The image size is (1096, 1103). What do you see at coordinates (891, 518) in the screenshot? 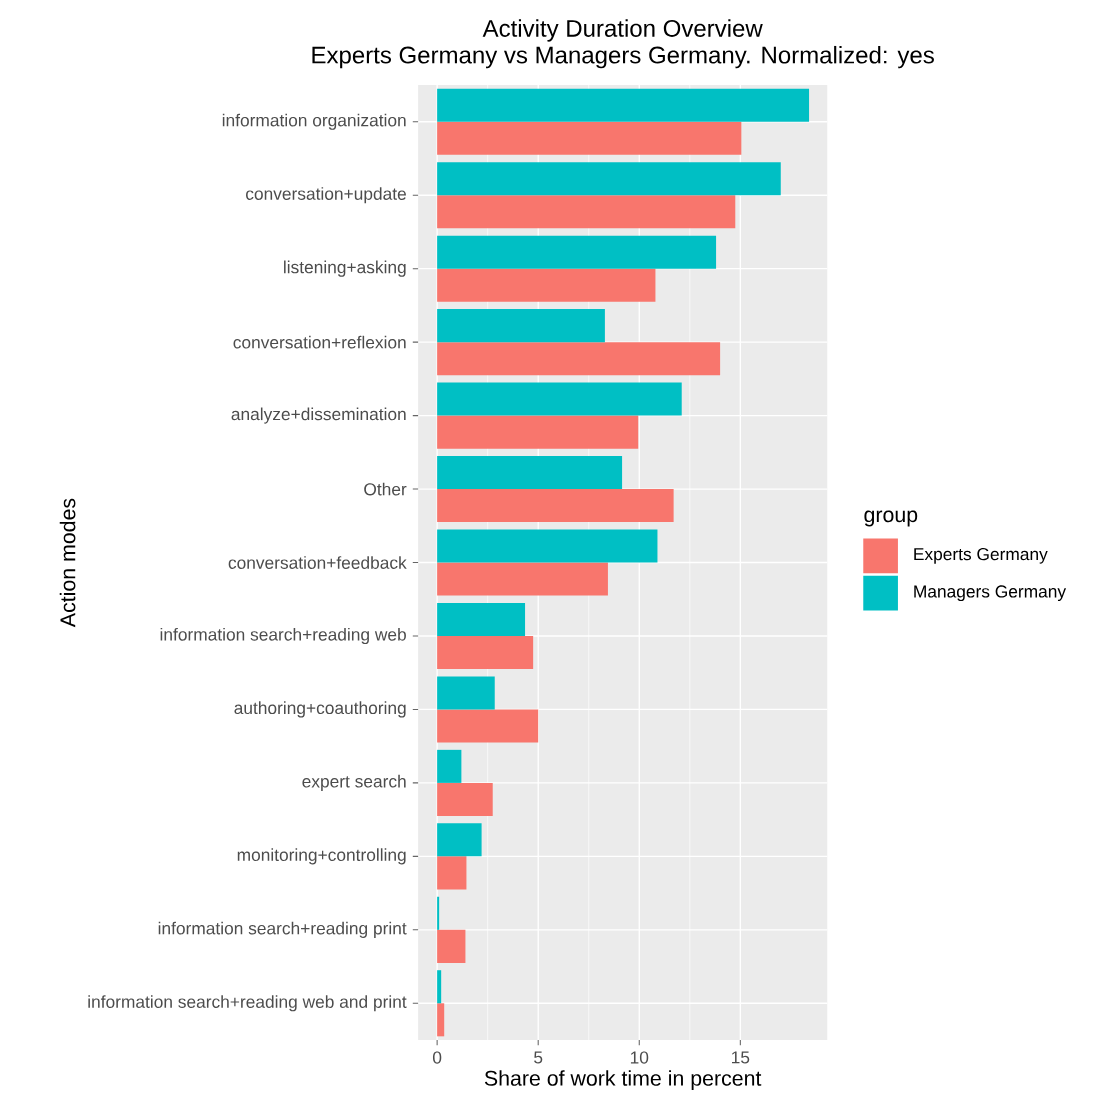
I see `legend-title: group` at bounding box center [891, 518].